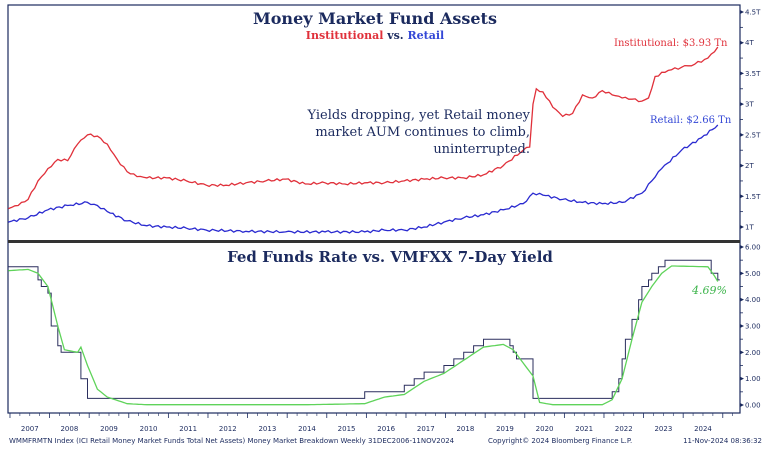 The width and height of the screenshot is (765, 453). I want to click on x-tick-label: 2009, so click(109, 429).